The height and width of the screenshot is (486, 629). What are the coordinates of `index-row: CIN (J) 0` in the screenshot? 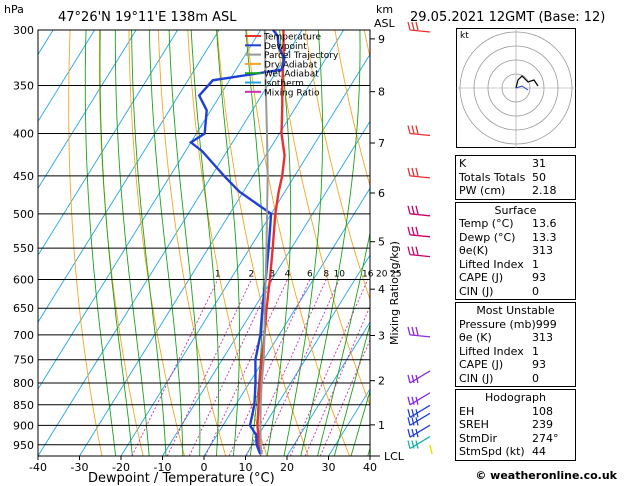 It's located at (515, 292).